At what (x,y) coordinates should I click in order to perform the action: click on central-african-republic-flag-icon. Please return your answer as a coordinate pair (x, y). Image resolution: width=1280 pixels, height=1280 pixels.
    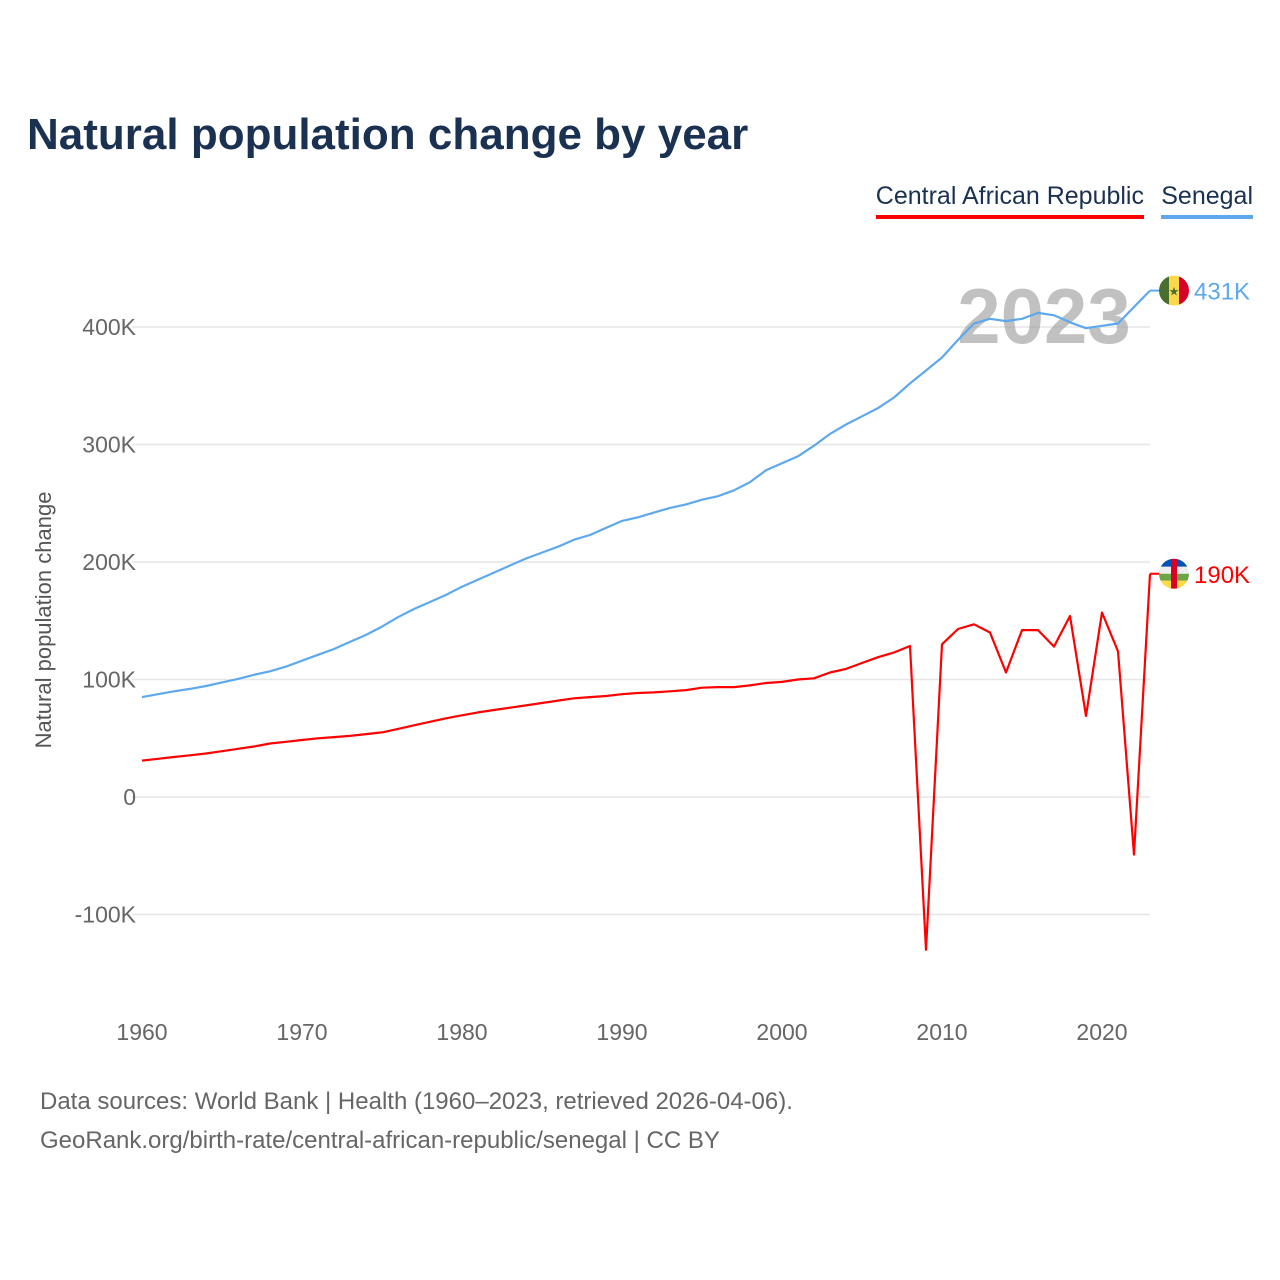
    Looking at the image, I should click on (1174, 573).